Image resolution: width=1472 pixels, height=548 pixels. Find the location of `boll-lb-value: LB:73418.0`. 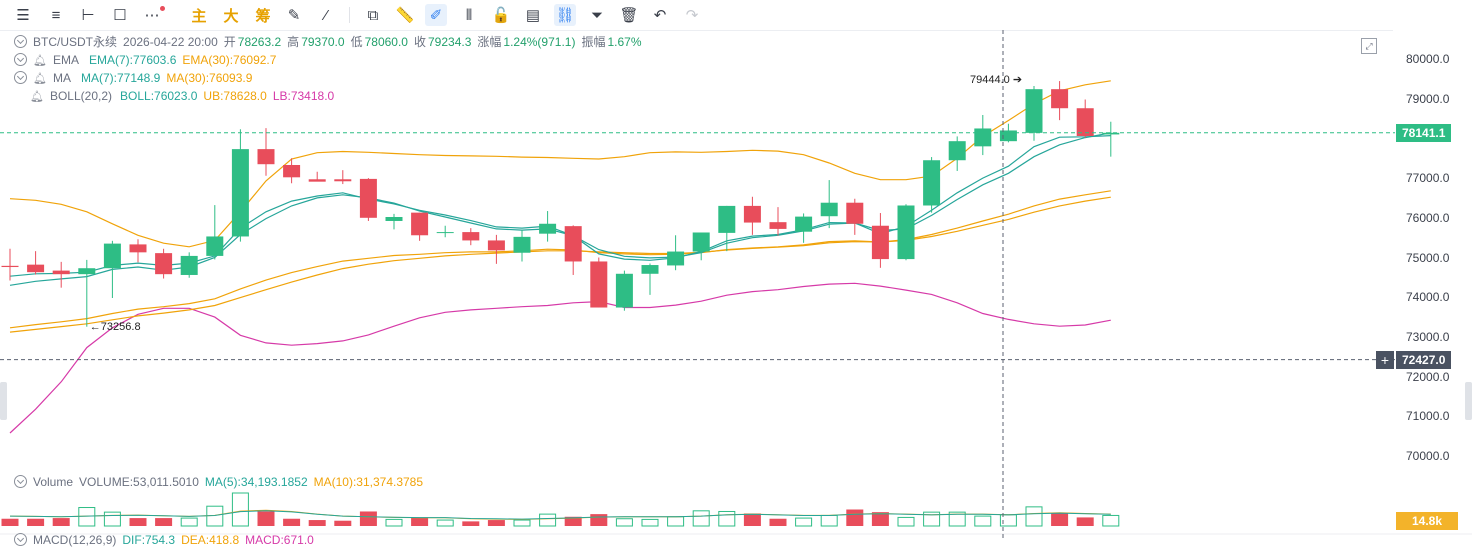

boll-lb-value: LB:73418.0 is located at coordinates (303, 96).